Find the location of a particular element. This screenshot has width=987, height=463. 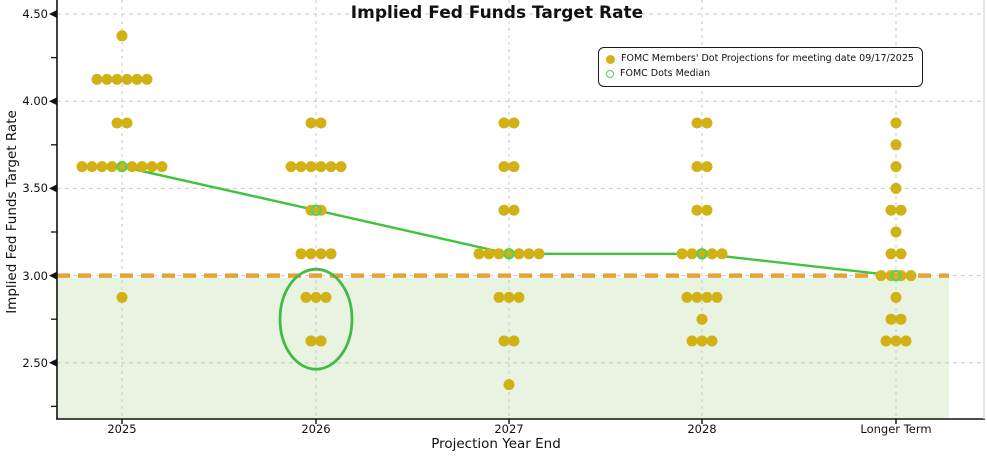

open-circle-marker-icon is located at coordinates (610, 74).